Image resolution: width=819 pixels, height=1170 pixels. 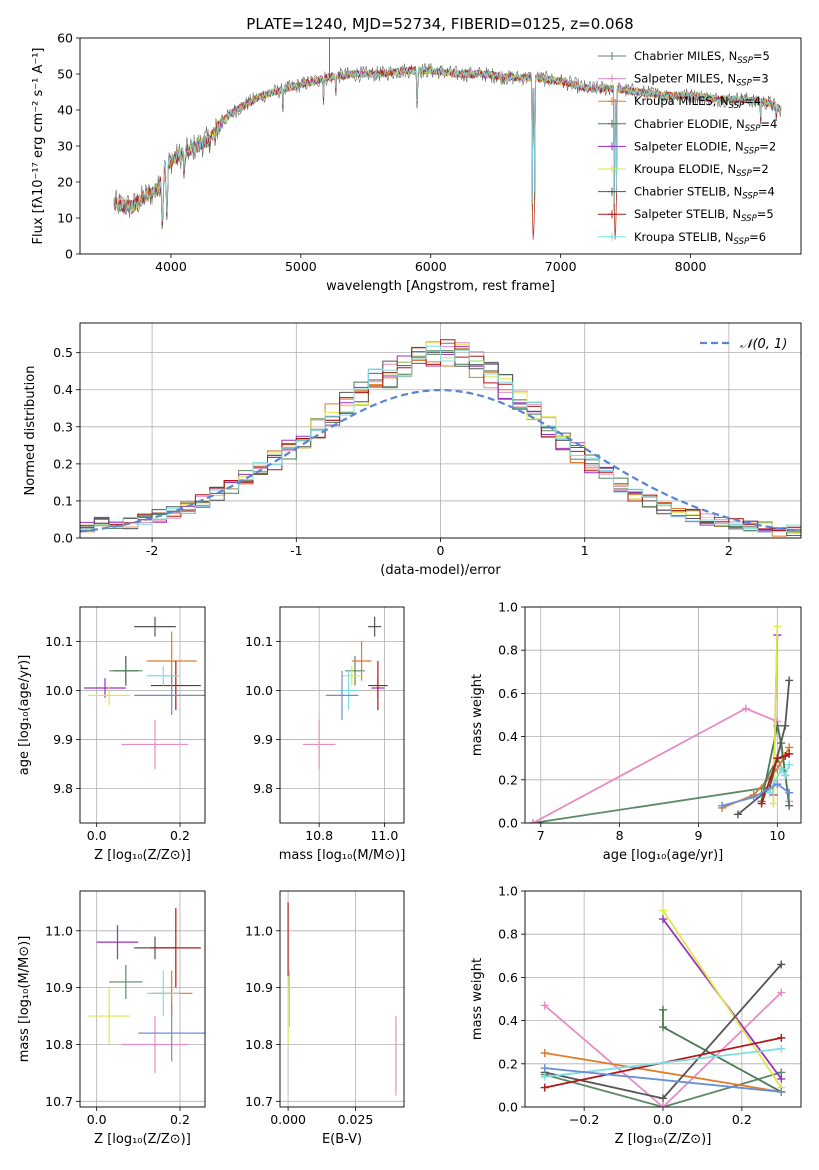 What do you see at coordinates (477, 715) in the screenshot?
I see `y-axis-label: mass weight` at bounding box center [477, 715].